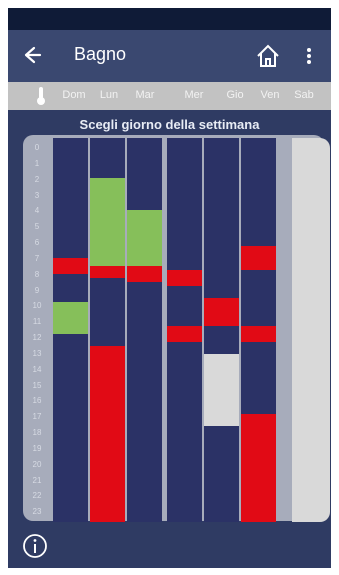 Image resolution: width=339 pixels, height=575 pixels. What do you see at coordinates (37, 258) in the screenshot?
I see `hour-label: 7` at bounding box center [37, 258].